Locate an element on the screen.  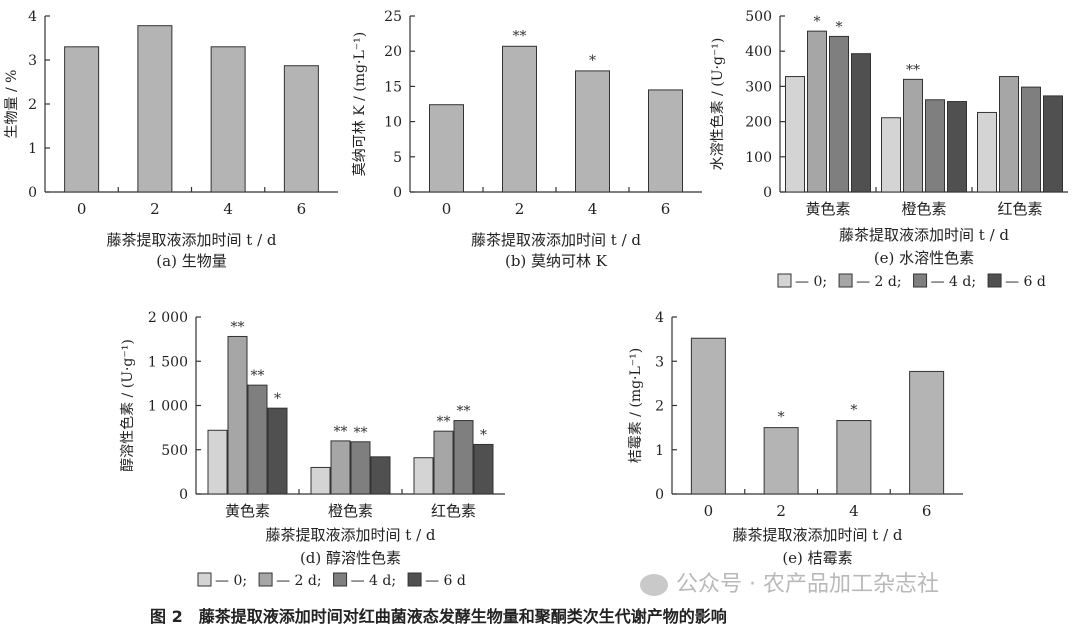
y-tick-label: 2 is located at coordinates (32, 105).